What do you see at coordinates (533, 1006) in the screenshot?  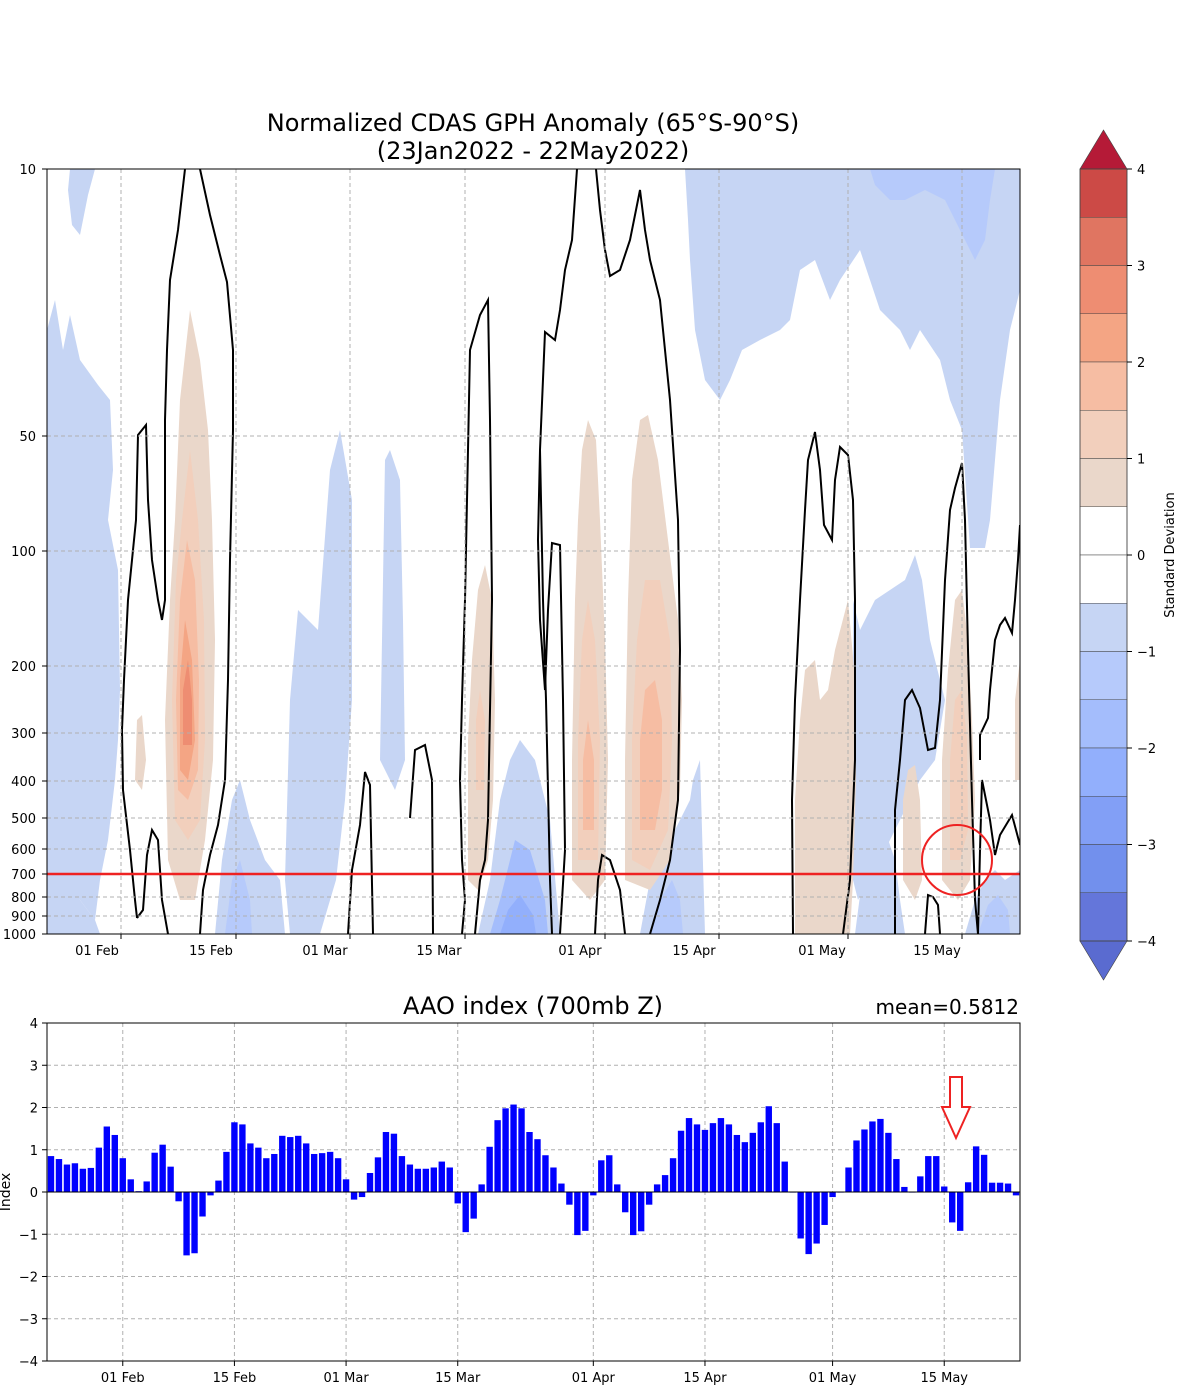 I see `bottom-chart-title: AAO index (700mb Z)` at bounding box center [533, 1006].